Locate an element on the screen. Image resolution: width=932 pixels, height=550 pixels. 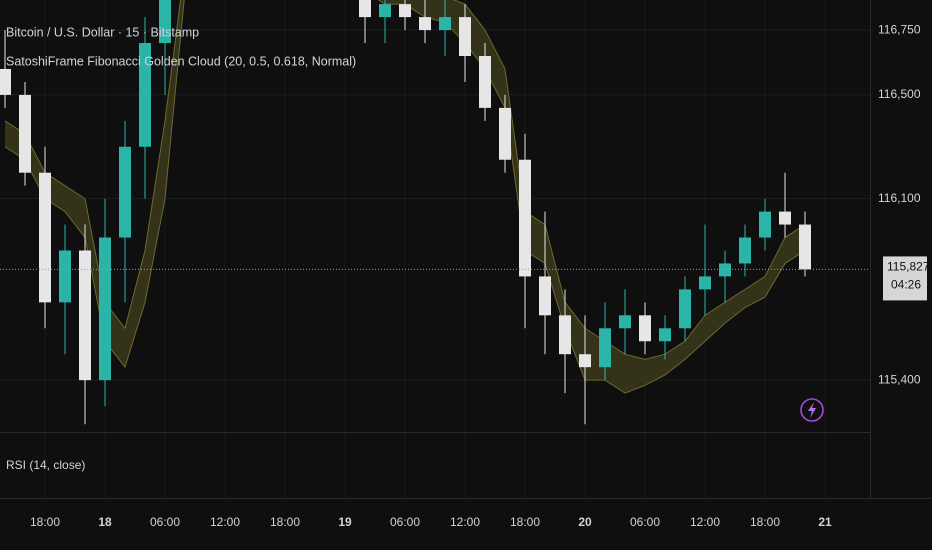
x-tick-label: 20 is located at coordinates (585, 522).